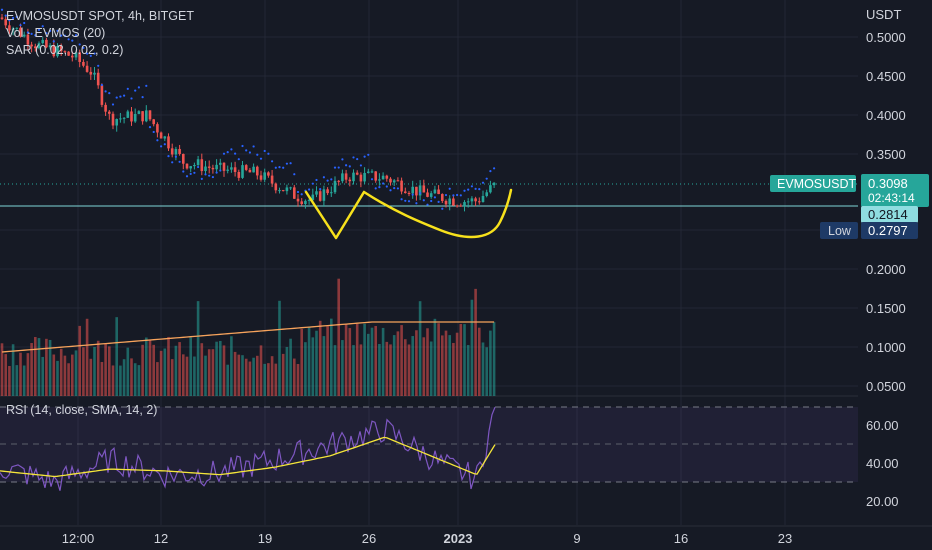 The image size is (932, 550). What do you see at coordinates (882, 425) in the screenshot?
I see `rsi-tick: 60.00` at bounding box center [882, 425].